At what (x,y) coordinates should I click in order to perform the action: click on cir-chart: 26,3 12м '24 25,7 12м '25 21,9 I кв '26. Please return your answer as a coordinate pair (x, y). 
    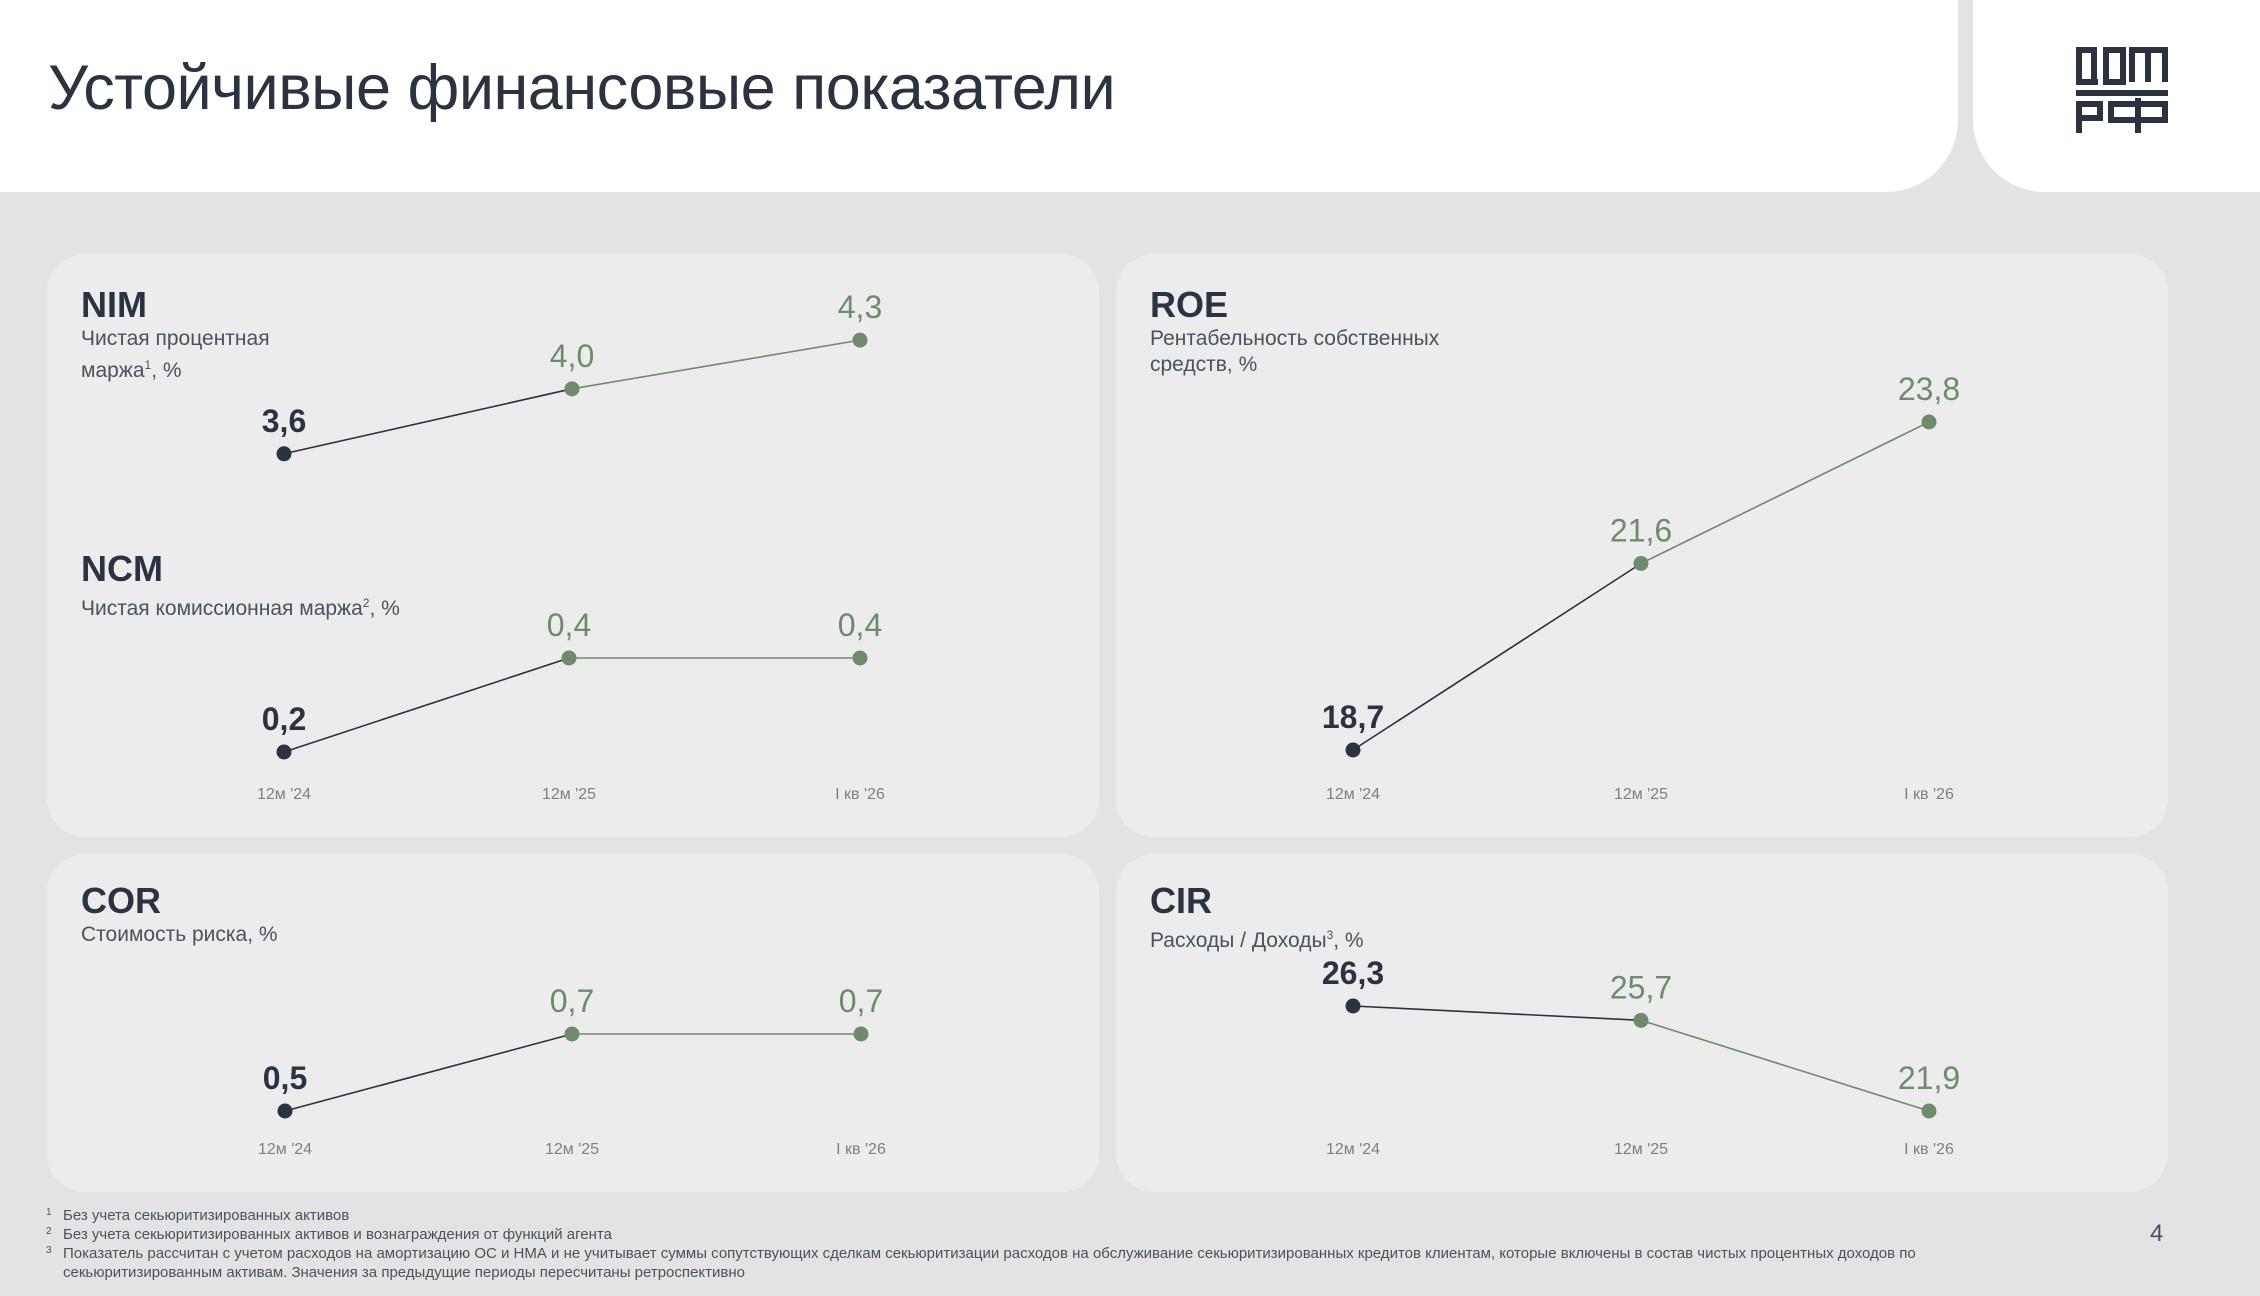
    Looking at the image, I should click on (1641, 1056).